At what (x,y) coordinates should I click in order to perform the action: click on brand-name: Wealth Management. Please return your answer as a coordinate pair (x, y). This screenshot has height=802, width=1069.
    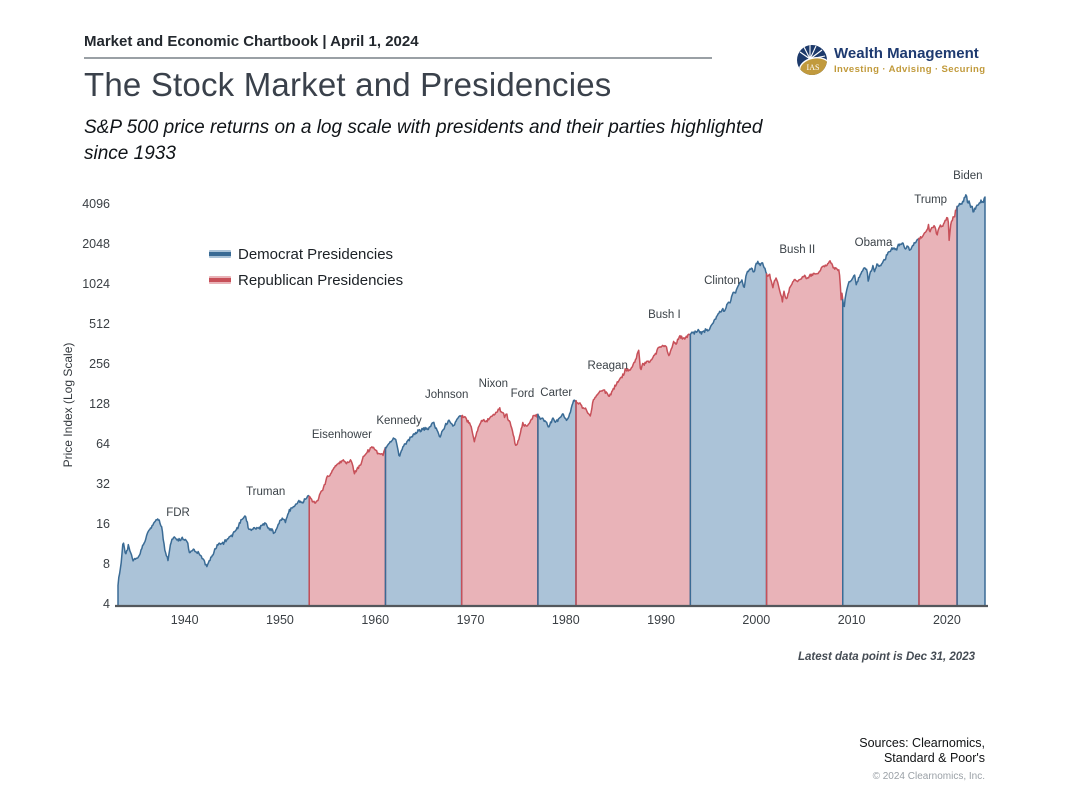
    Looking at the image, I should click on (906, 53).